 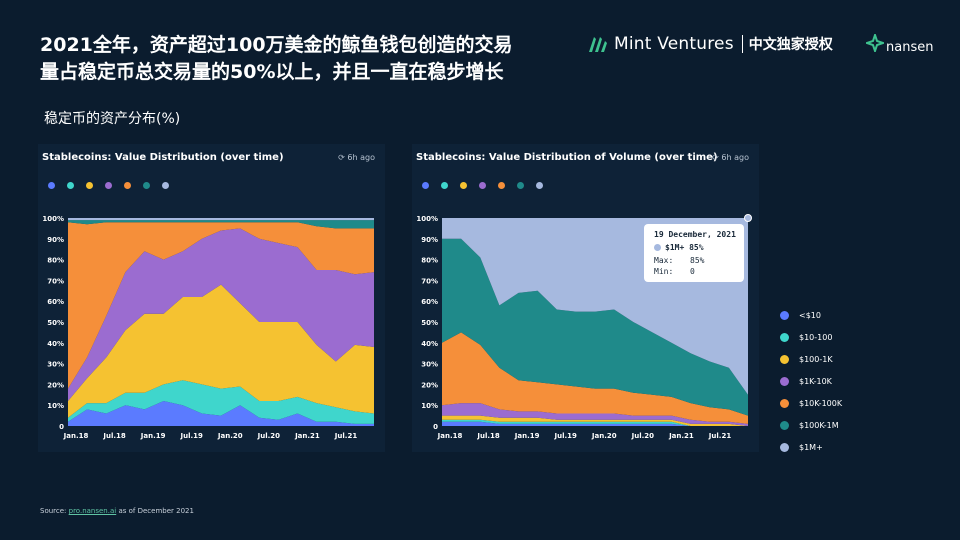 What do you see at coordinates (674, 271) in the screenshot?
I see `tooltip-min-row: Min: 0` at bounding box center [674, 271].